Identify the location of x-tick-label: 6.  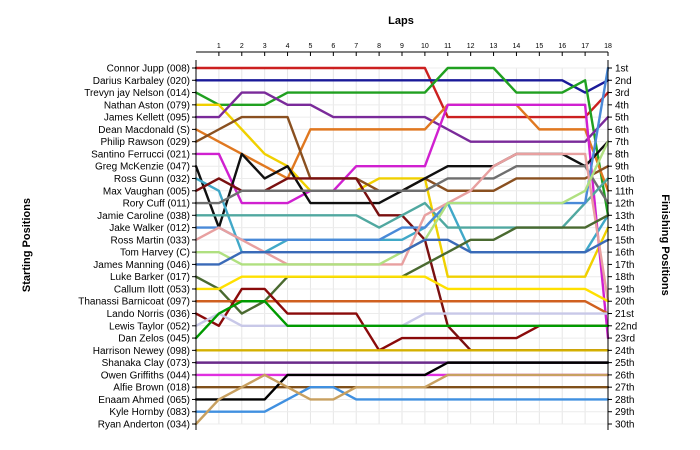
(333, 46).